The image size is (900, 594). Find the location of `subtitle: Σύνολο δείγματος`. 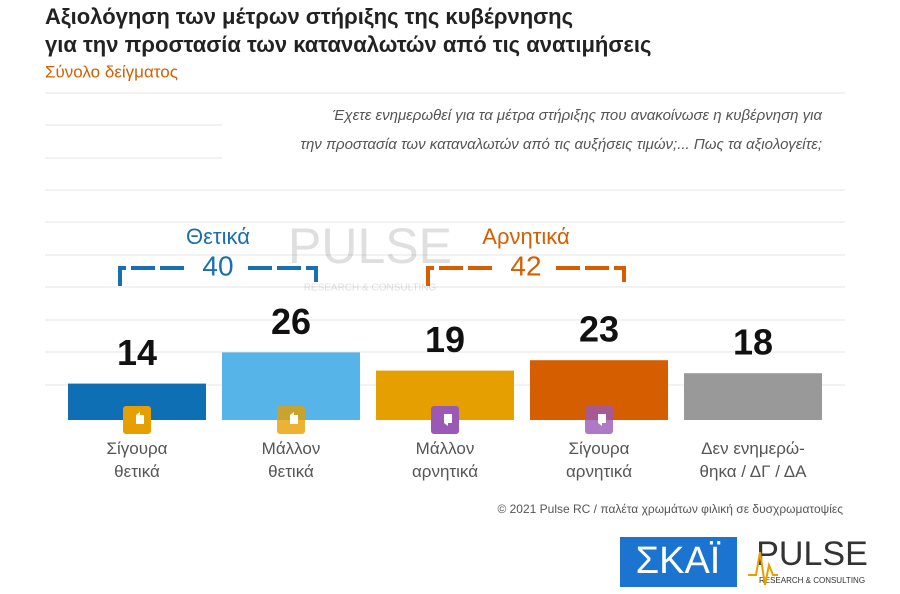

subtitle: Σύνολο δείγματος is located at coordinates (111, 71).